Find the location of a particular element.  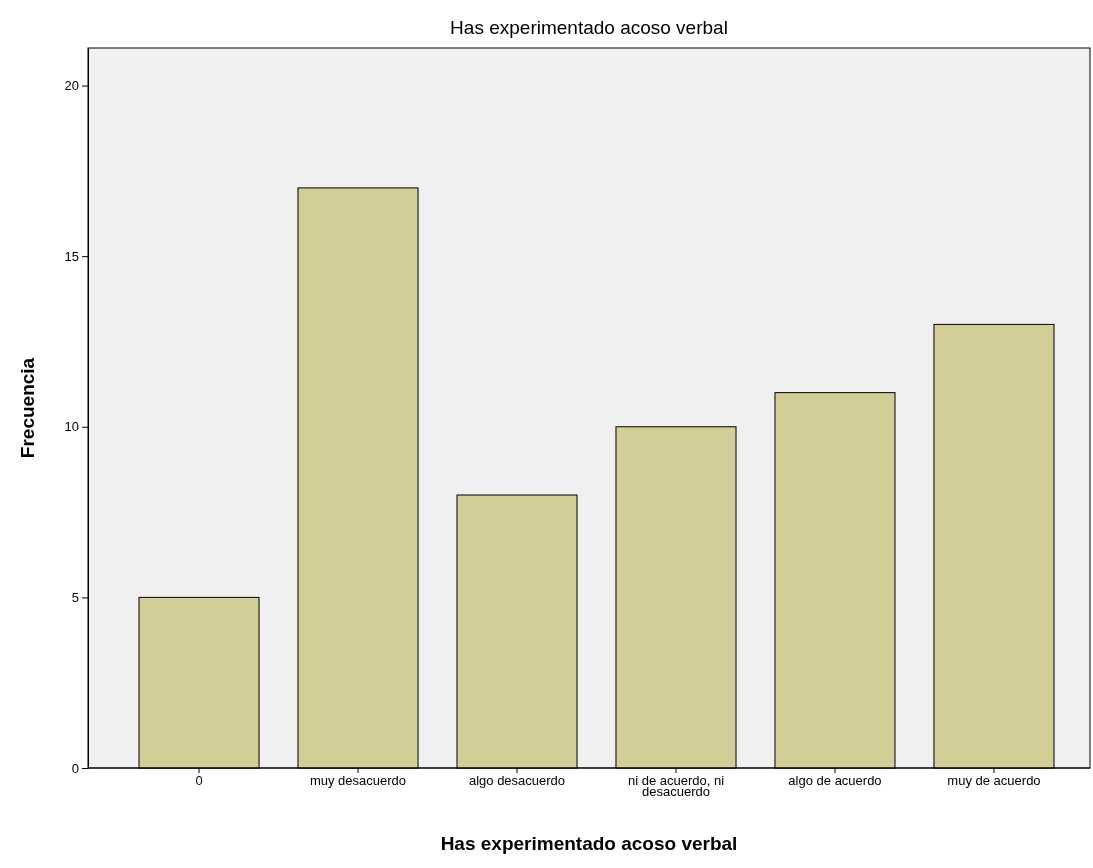

y-tick-label: 0 is located at coordinates (75, 768).